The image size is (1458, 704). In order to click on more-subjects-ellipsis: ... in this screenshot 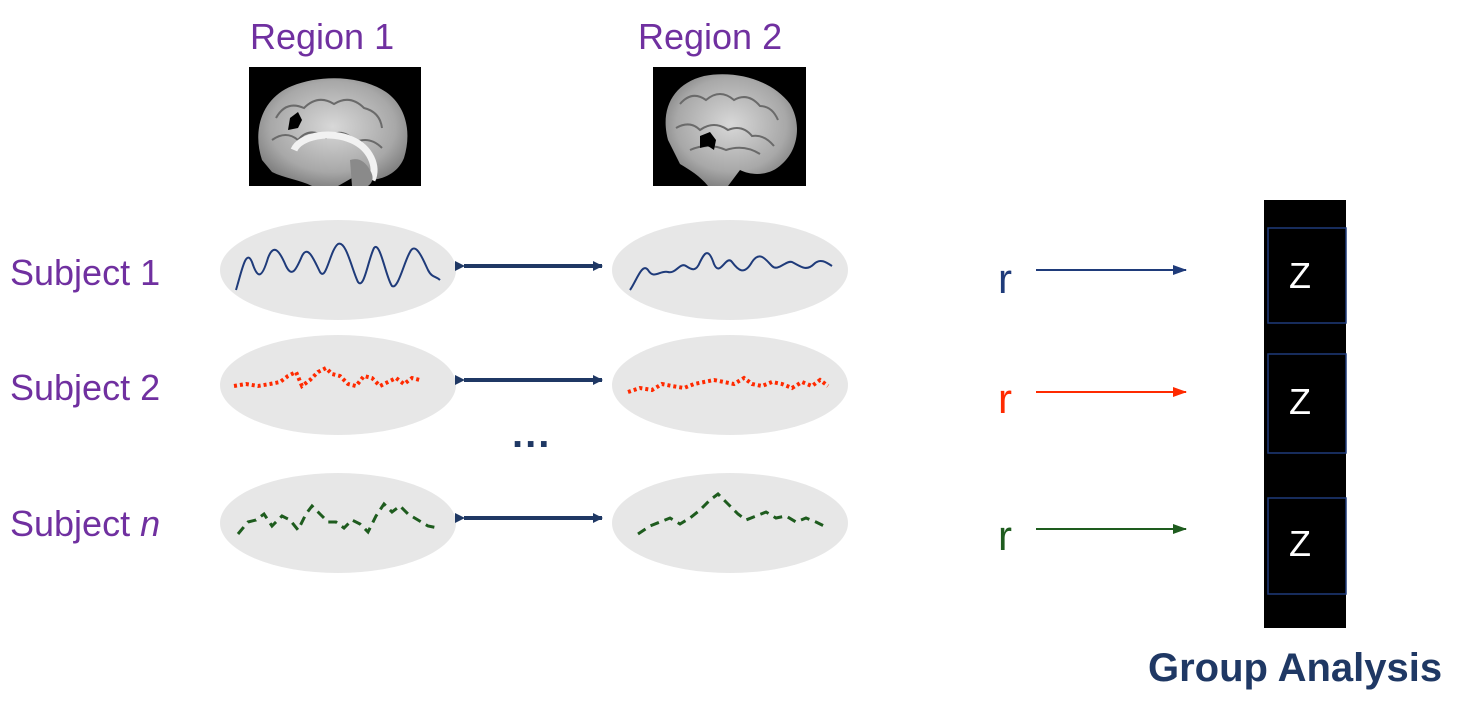, I will do `click(532, 434)`.